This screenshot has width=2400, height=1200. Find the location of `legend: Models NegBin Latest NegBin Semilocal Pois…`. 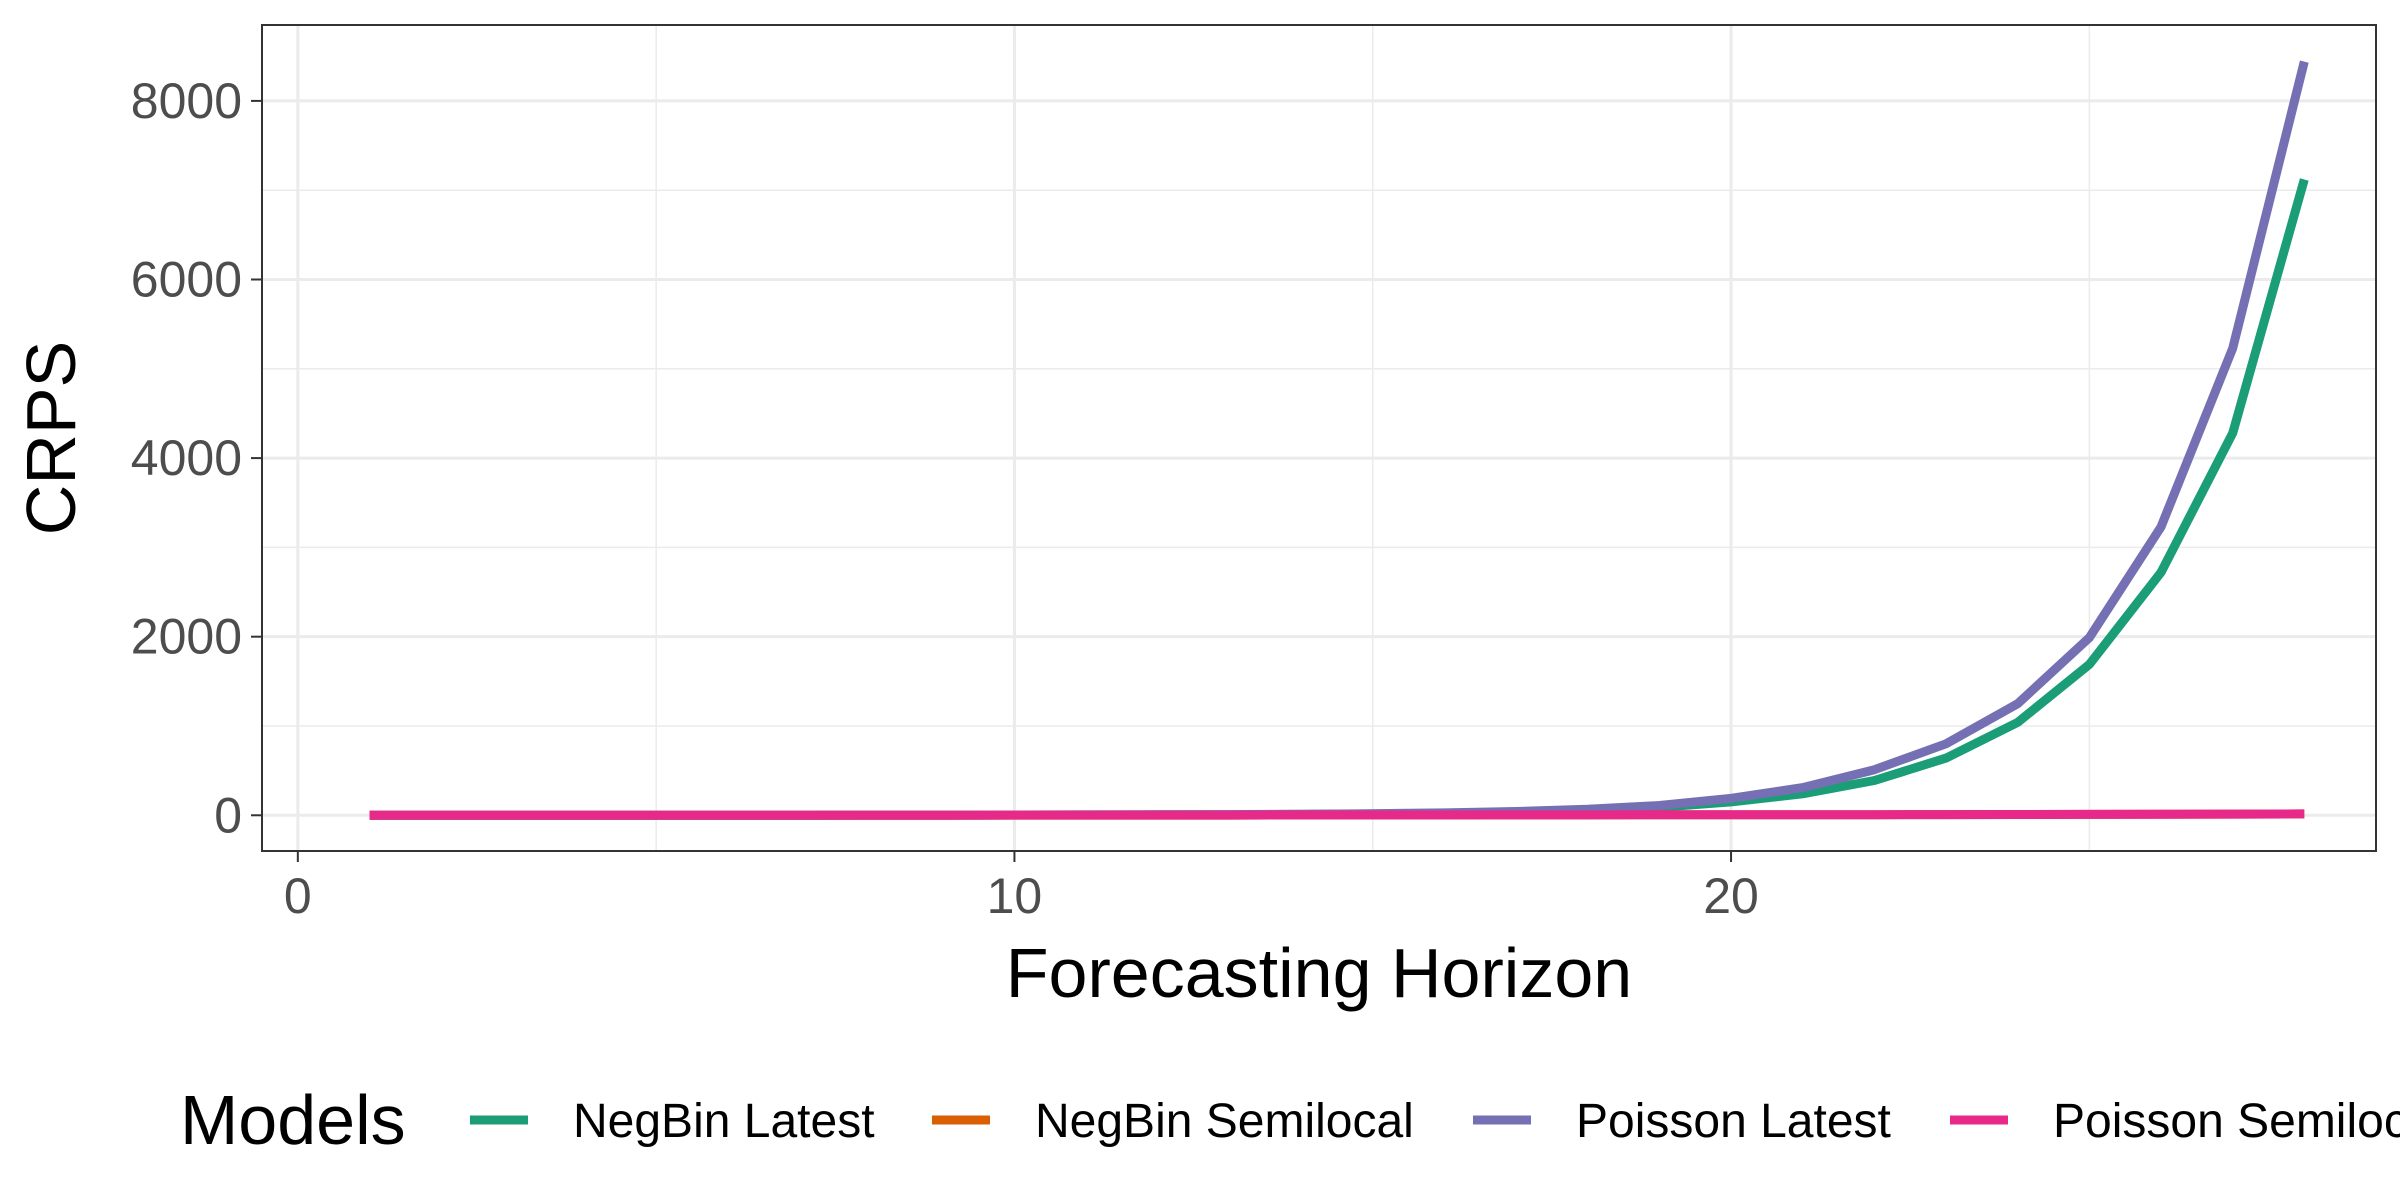

legend: Models NegBin Latest NegBin Semilocal Pois… is located at coordinates (1290, 1120).